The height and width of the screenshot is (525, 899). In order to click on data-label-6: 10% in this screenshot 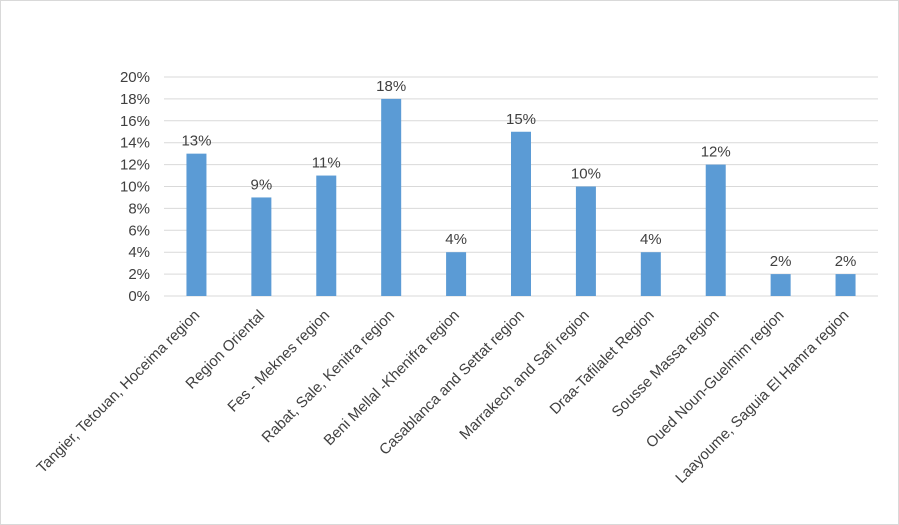, I will do `click(586, 174)`.